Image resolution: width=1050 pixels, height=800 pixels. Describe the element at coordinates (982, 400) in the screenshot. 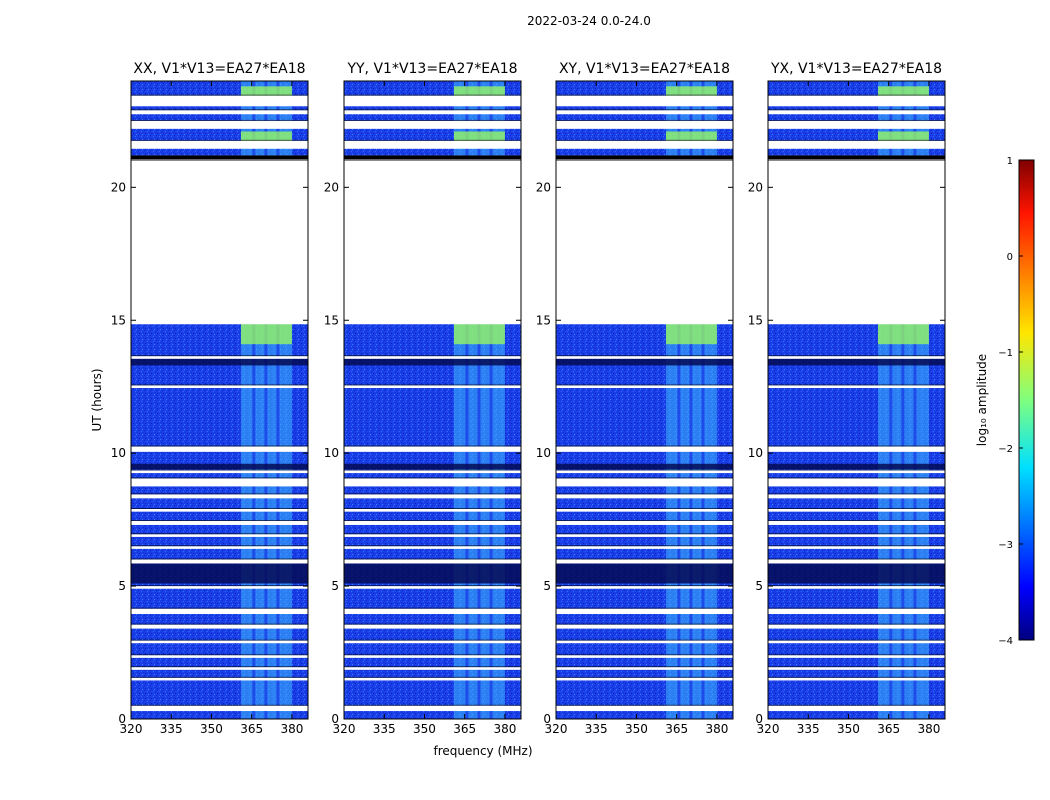

I see `colorbar-label: log₁₀ amplitude` at that location.